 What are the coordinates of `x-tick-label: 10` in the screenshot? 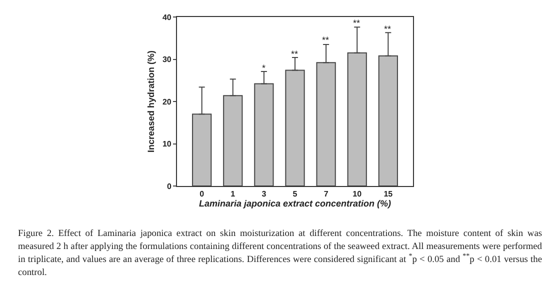 It's located at (357, 194).